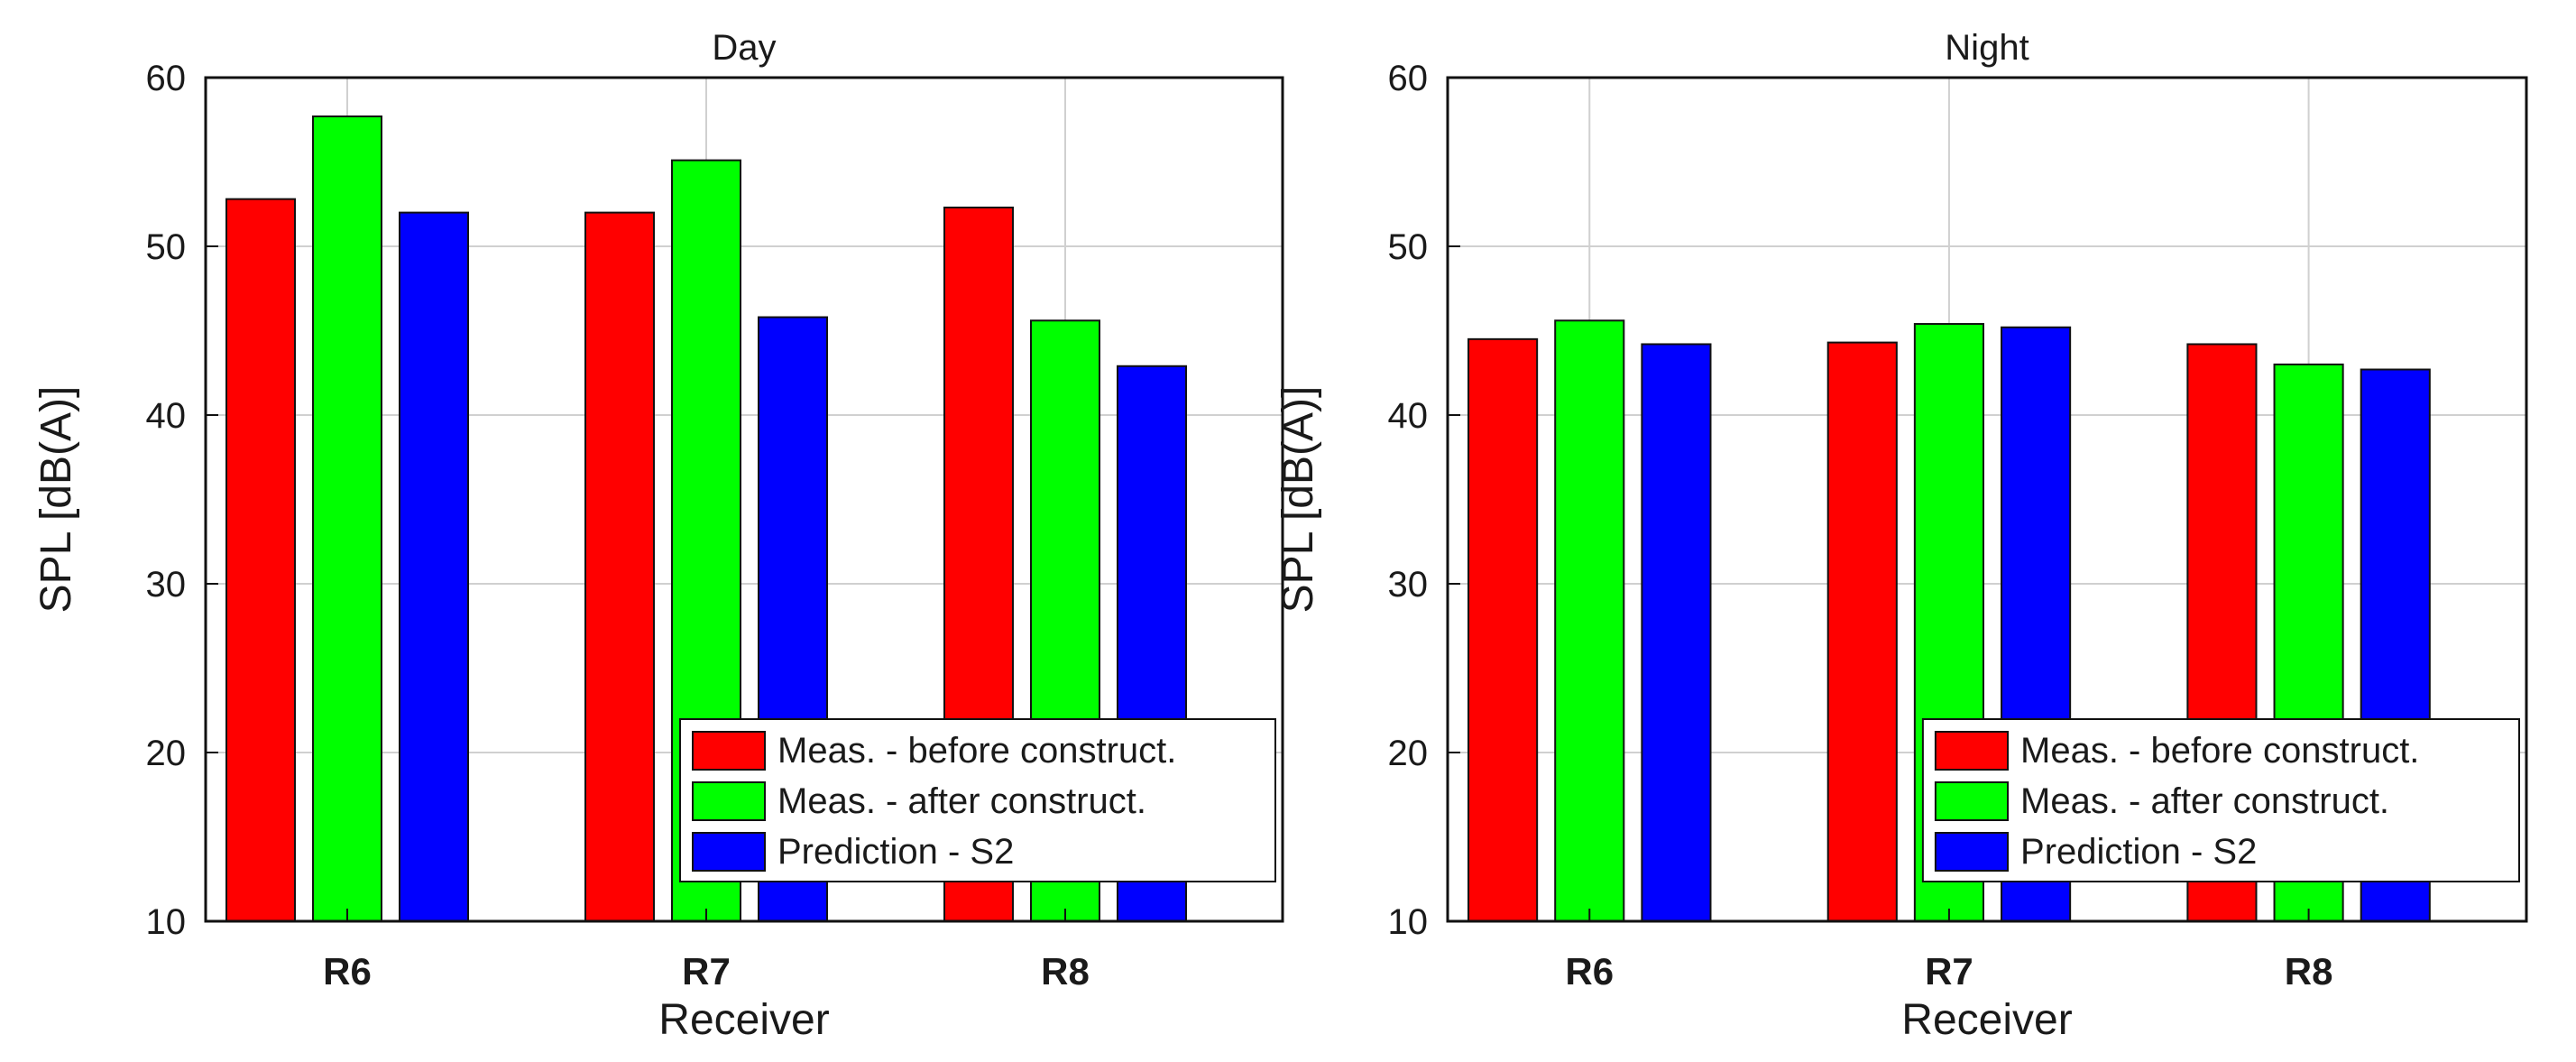  Describe the element at coordinates (1987, 48) in the screenshot. I see `chart-title: Night` at that location.